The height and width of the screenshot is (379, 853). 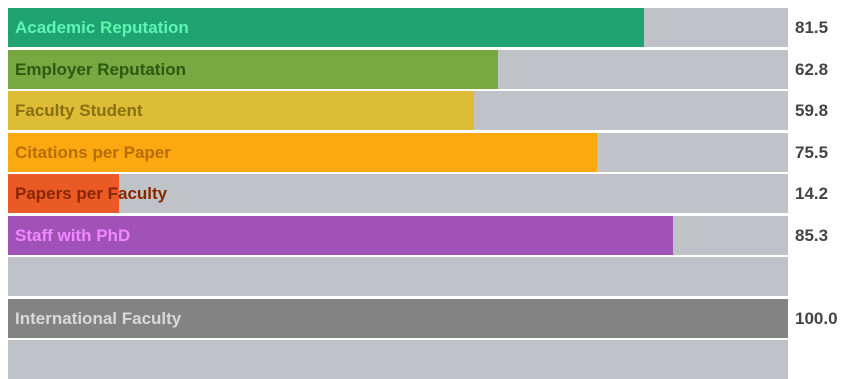 I want to click on value-label: 59.8, so click(x=812, y=110).